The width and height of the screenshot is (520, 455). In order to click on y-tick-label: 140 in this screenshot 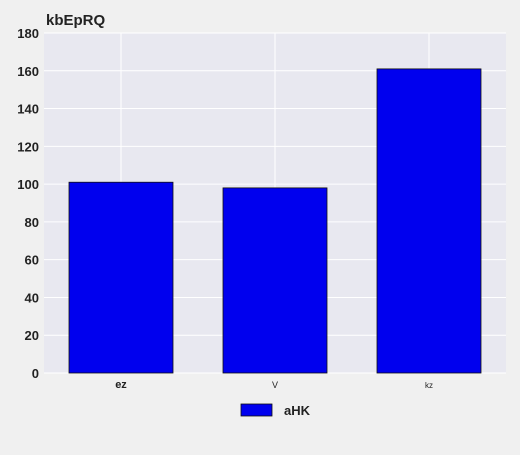, I will do `click(28, 109)`.